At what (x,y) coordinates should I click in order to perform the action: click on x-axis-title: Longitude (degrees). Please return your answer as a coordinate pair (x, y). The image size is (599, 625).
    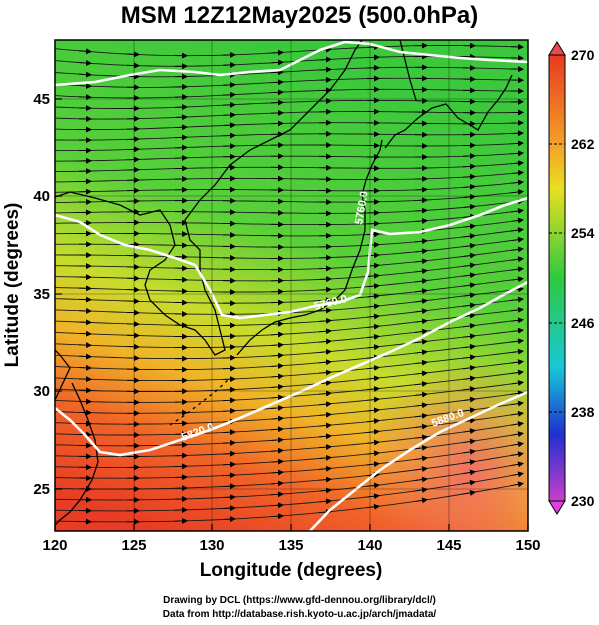
    Looking at the image, I should click on (291, 570).